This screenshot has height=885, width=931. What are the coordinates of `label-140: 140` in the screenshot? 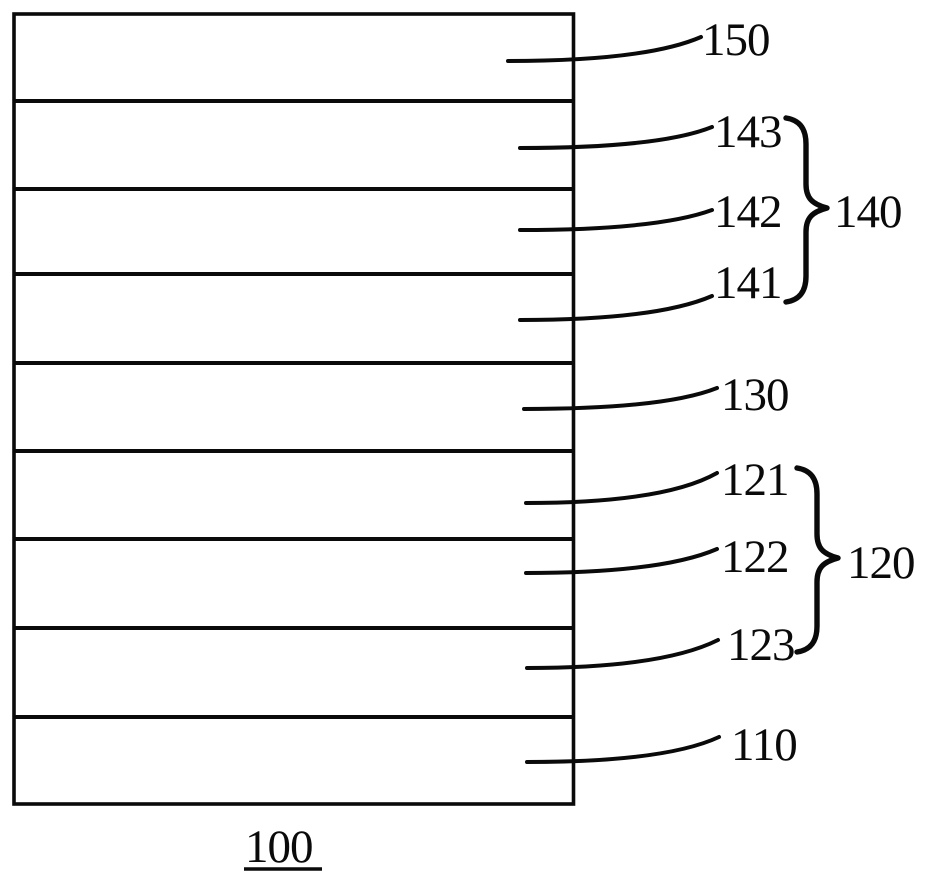 It's located at (868, 212).